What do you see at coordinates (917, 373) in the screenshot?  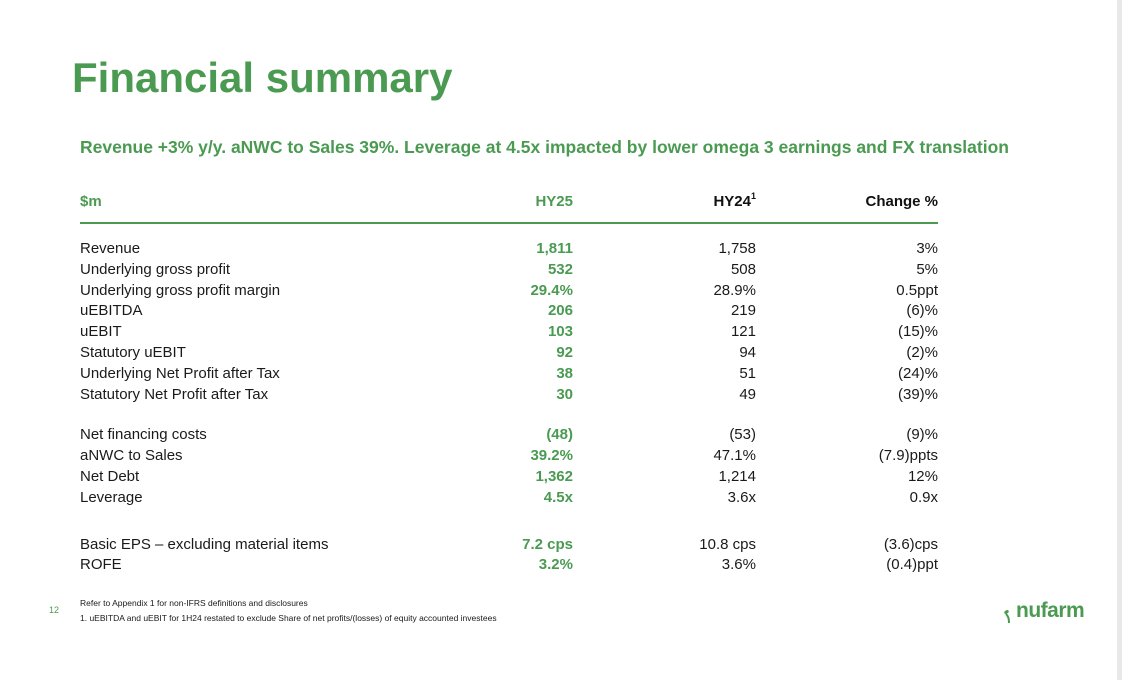 I see `row-change: (24)%` at bounding box center [917, 373].